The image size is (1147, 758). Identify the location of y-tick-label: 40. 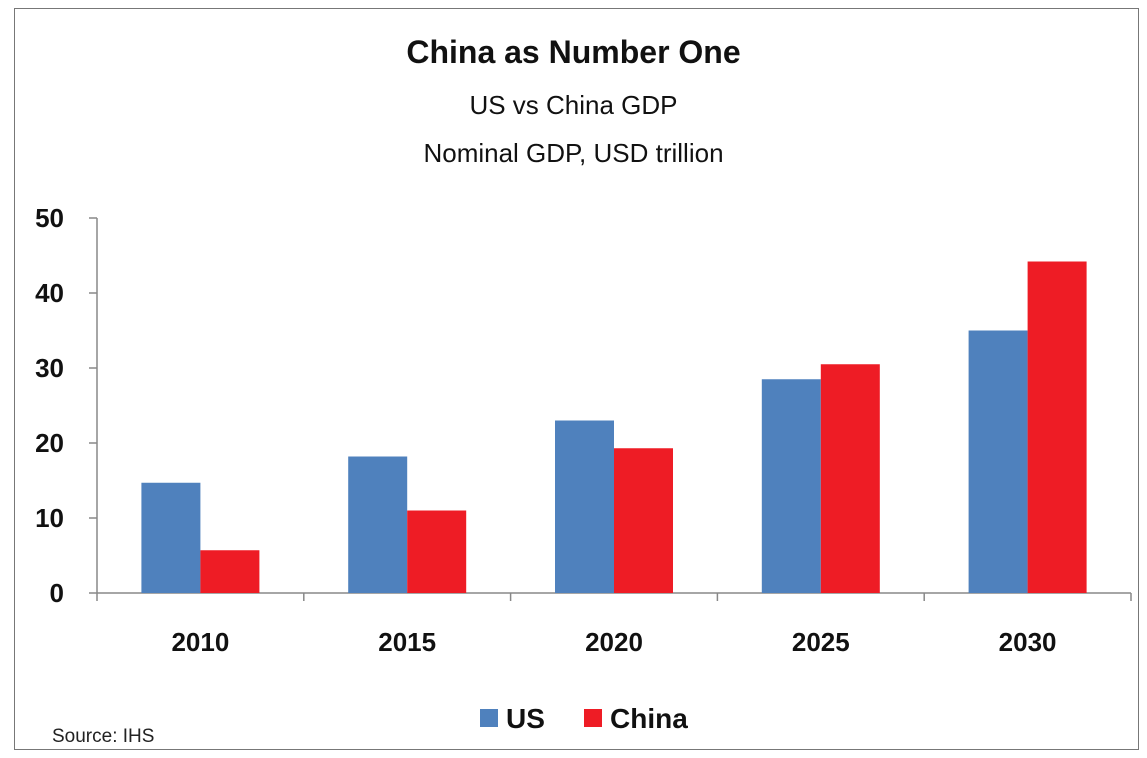
(49, 293).